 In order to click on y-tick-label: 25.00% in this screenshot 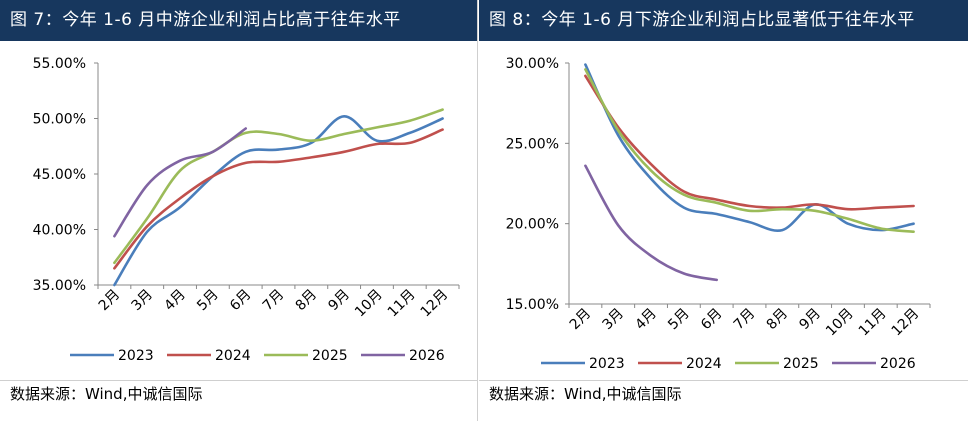, I will do `click(532, 144)`.